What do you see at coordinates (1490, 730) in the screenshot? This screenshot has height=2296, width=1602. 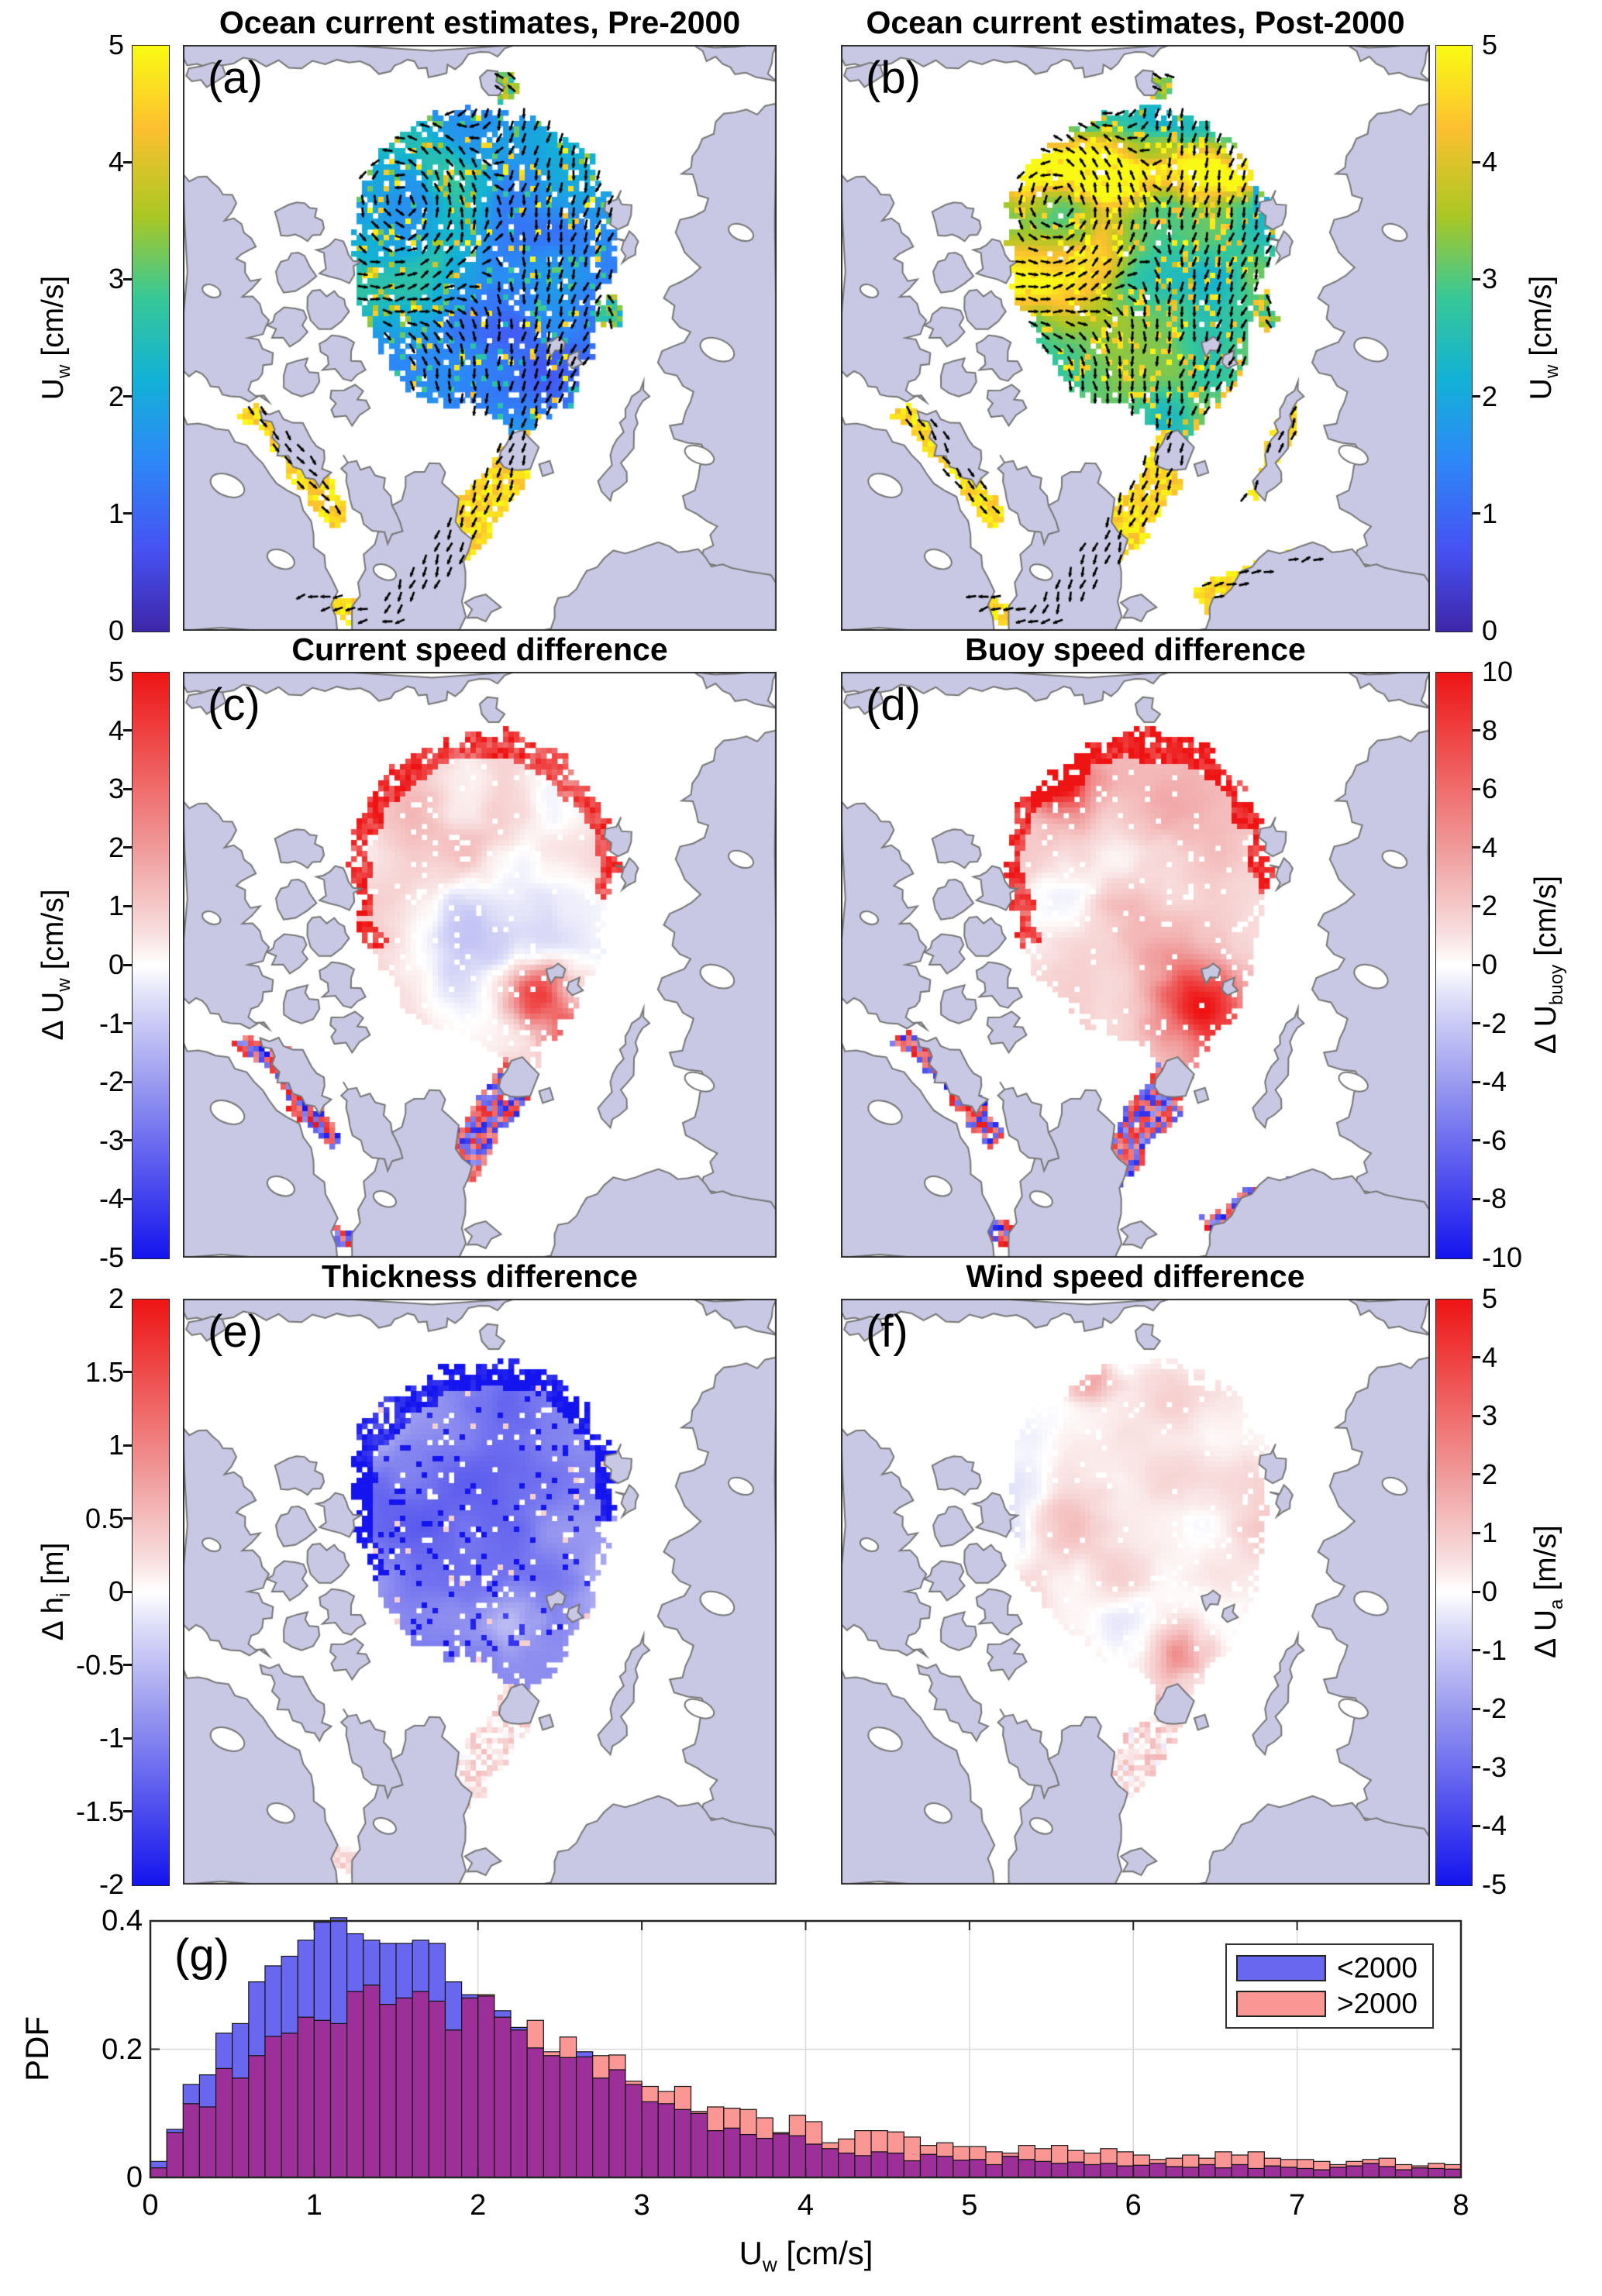 I see `colorbar-tick-label: 8` at bounding box center [1490, 730].